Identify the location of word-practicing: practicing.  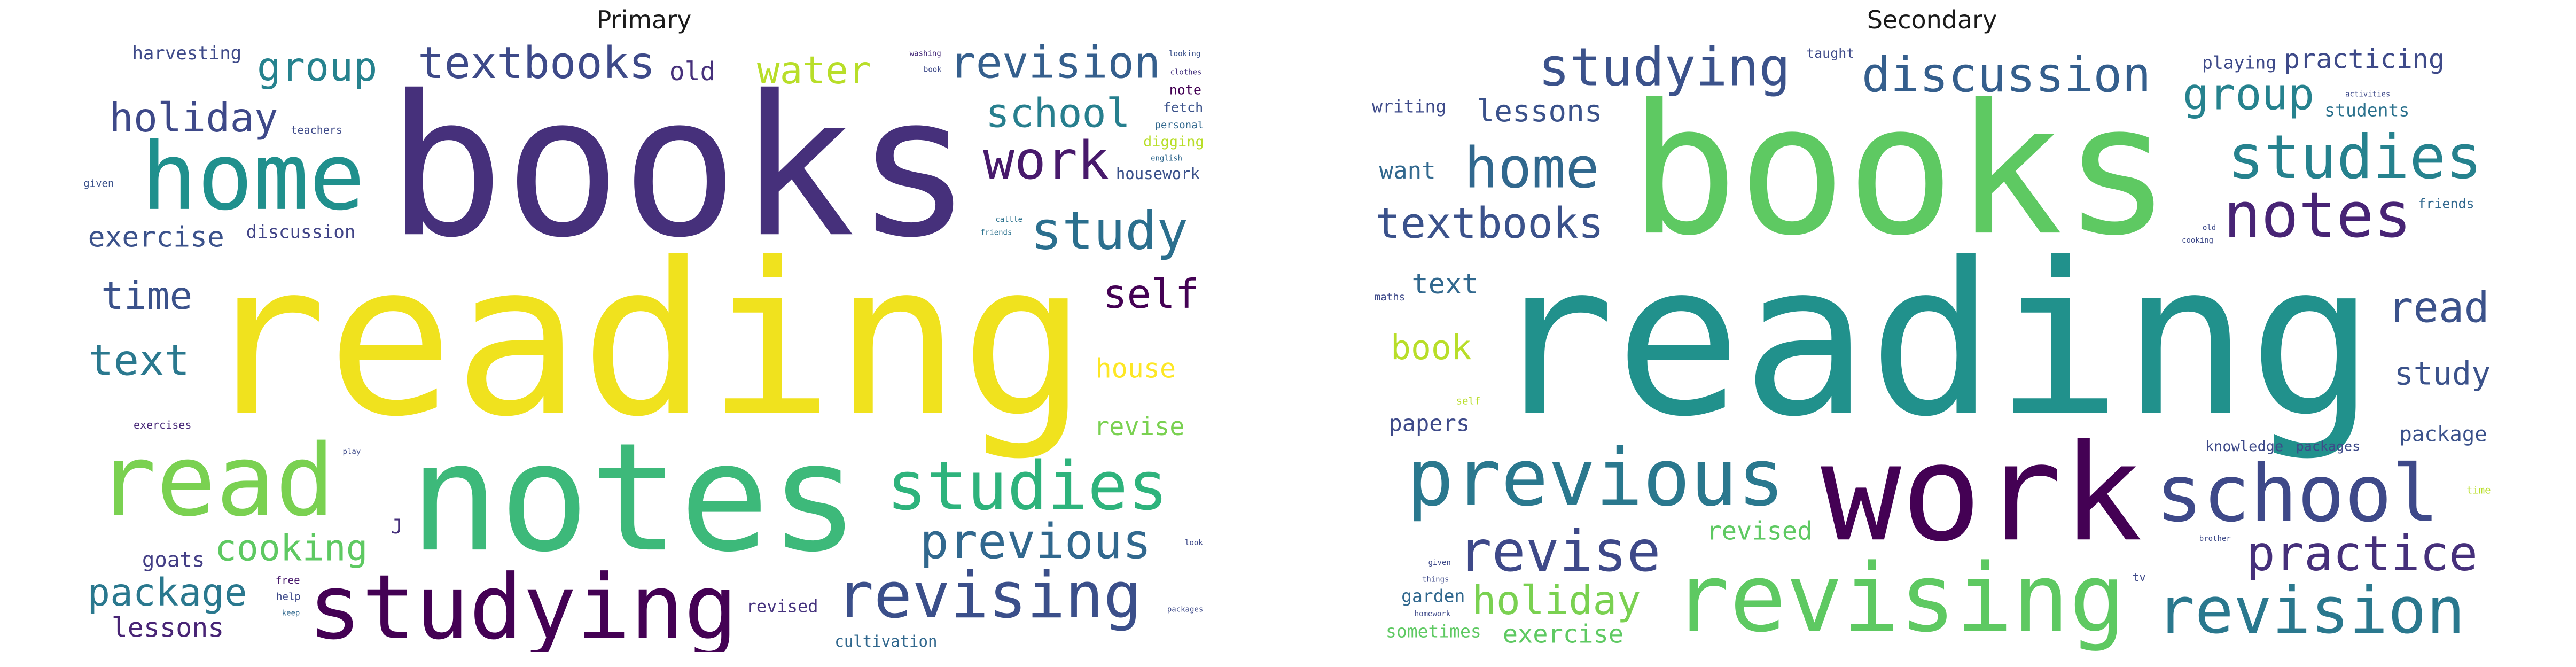
(2364, 58).